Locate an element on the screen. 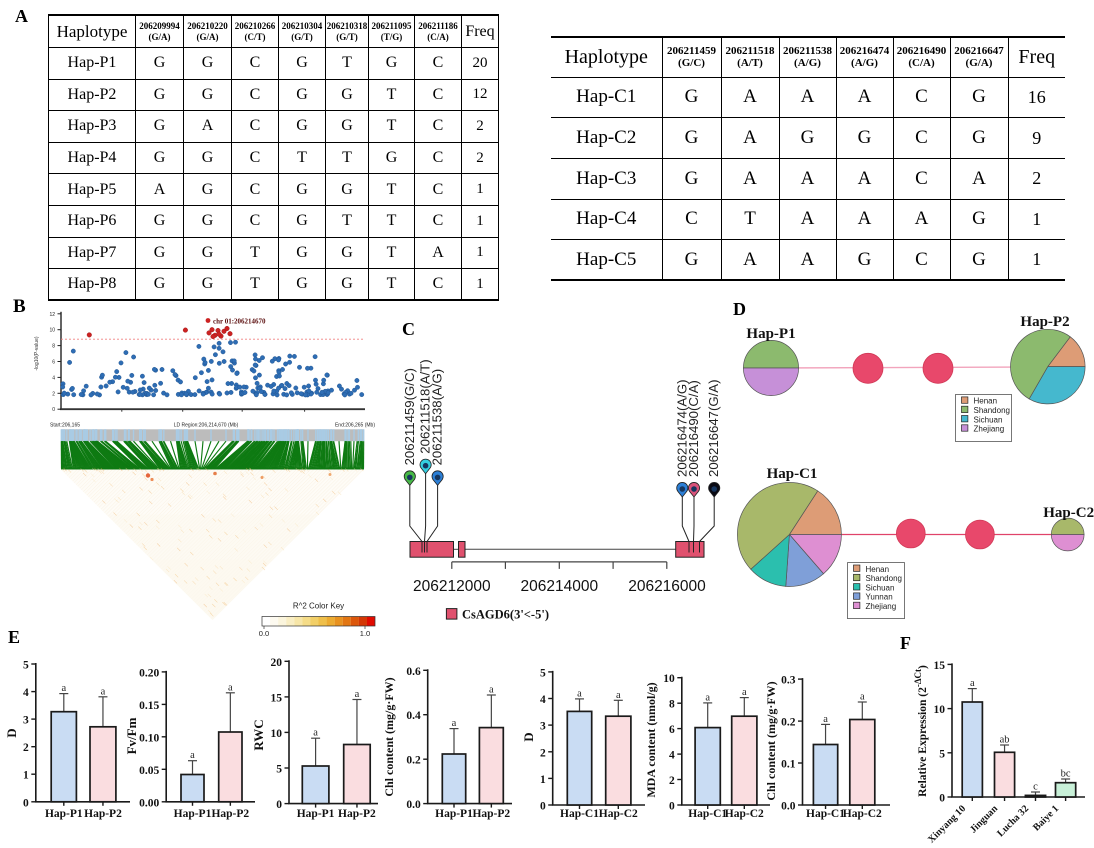 The width and height of the screenshot is (1094, 848). svg-text: 206216490(C/A) is located at coordinates (693, 428).